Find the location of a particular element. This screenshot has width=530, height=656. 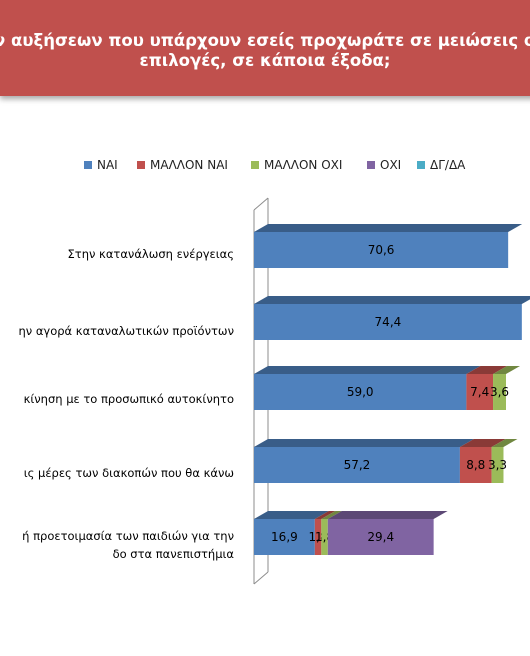

legend-item-dg-da: ΔΓ/ΔΑ is located at coordinates (441, 165).